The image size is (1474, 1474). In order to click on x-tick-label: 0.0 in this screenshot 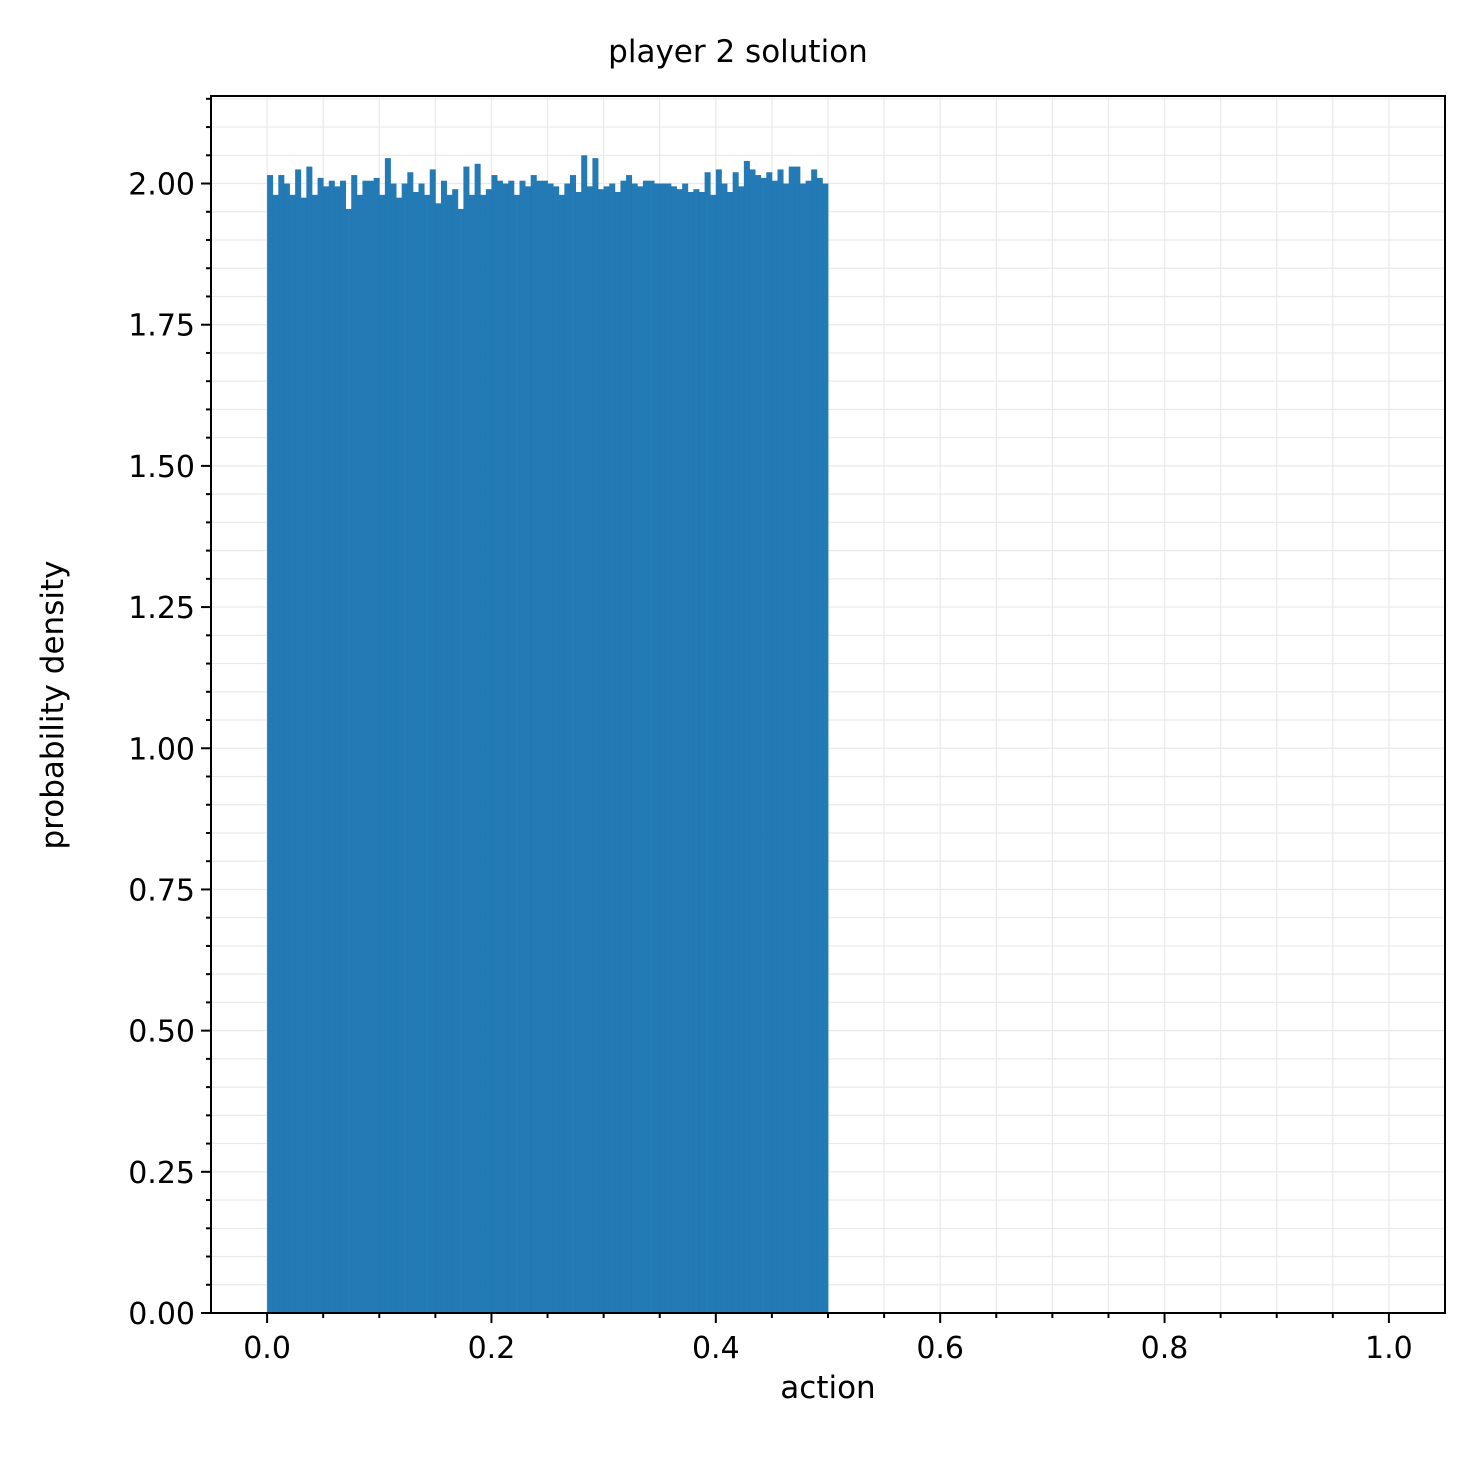, I will do `click(267, 1348)`.